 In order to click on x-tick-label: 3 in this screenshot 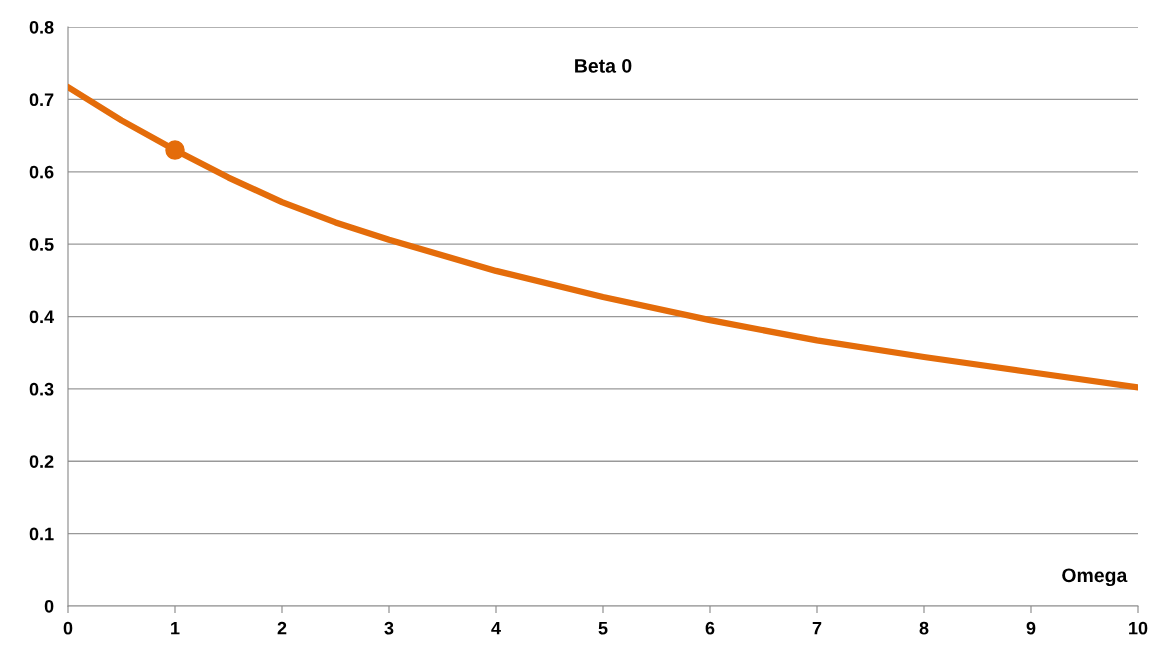, I will do `click(389, 628)`.